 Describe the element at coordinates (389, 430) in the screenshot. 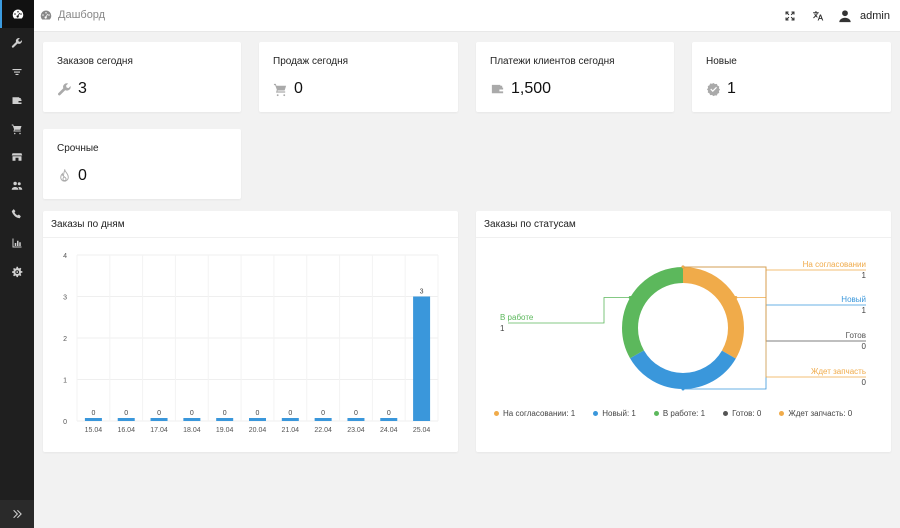

I see `x-tick-label: 24.04` at that location.